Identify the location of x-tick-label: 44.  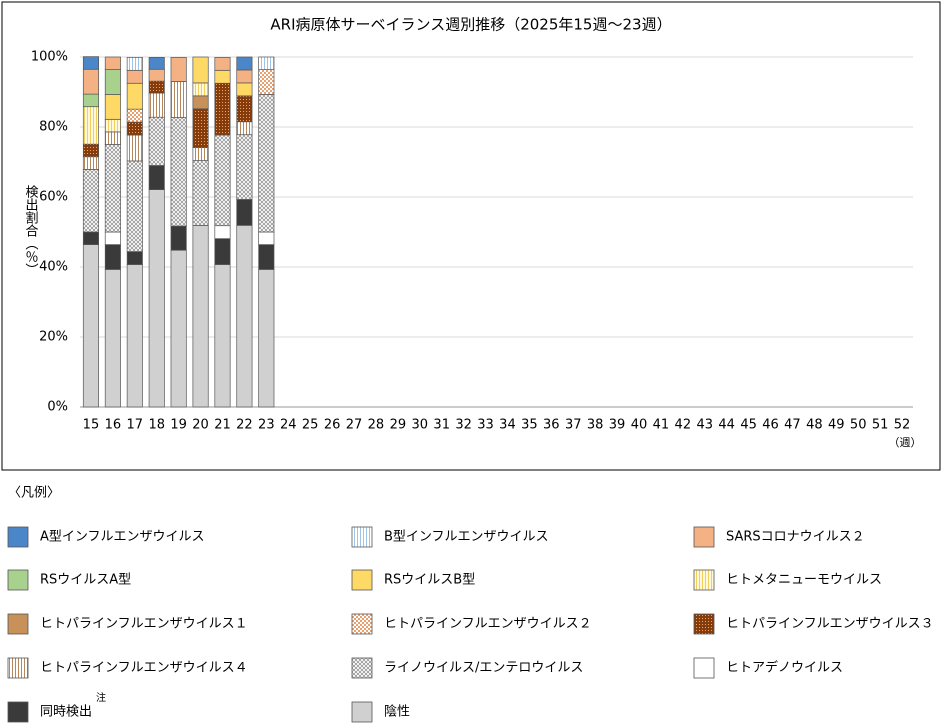
(726, 425).